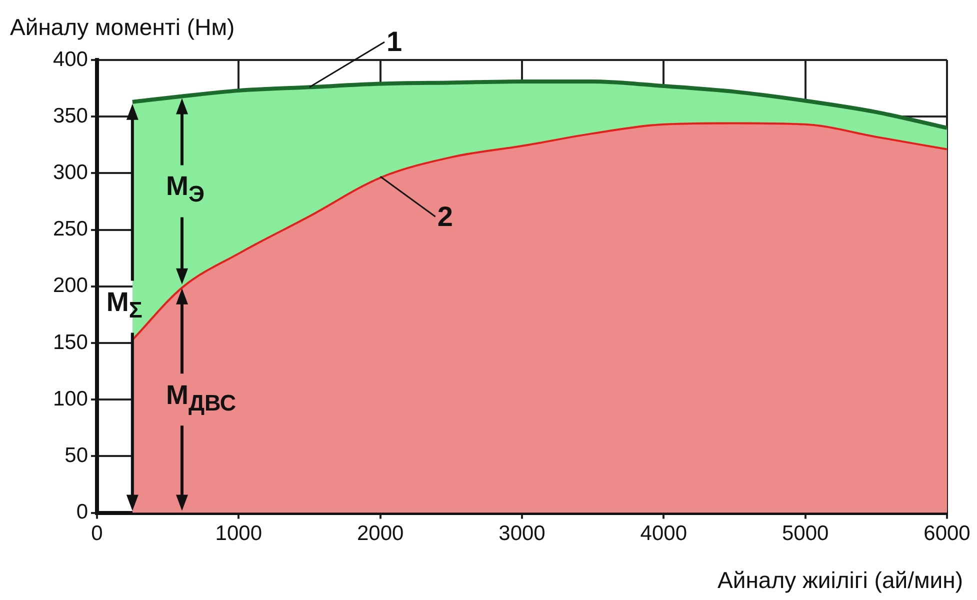 The image size is (977, 600). What do you see at coordinates (947, 534) in the screenshot?
I see `x-tick-label: 6000` at bounding box center [947, 534].